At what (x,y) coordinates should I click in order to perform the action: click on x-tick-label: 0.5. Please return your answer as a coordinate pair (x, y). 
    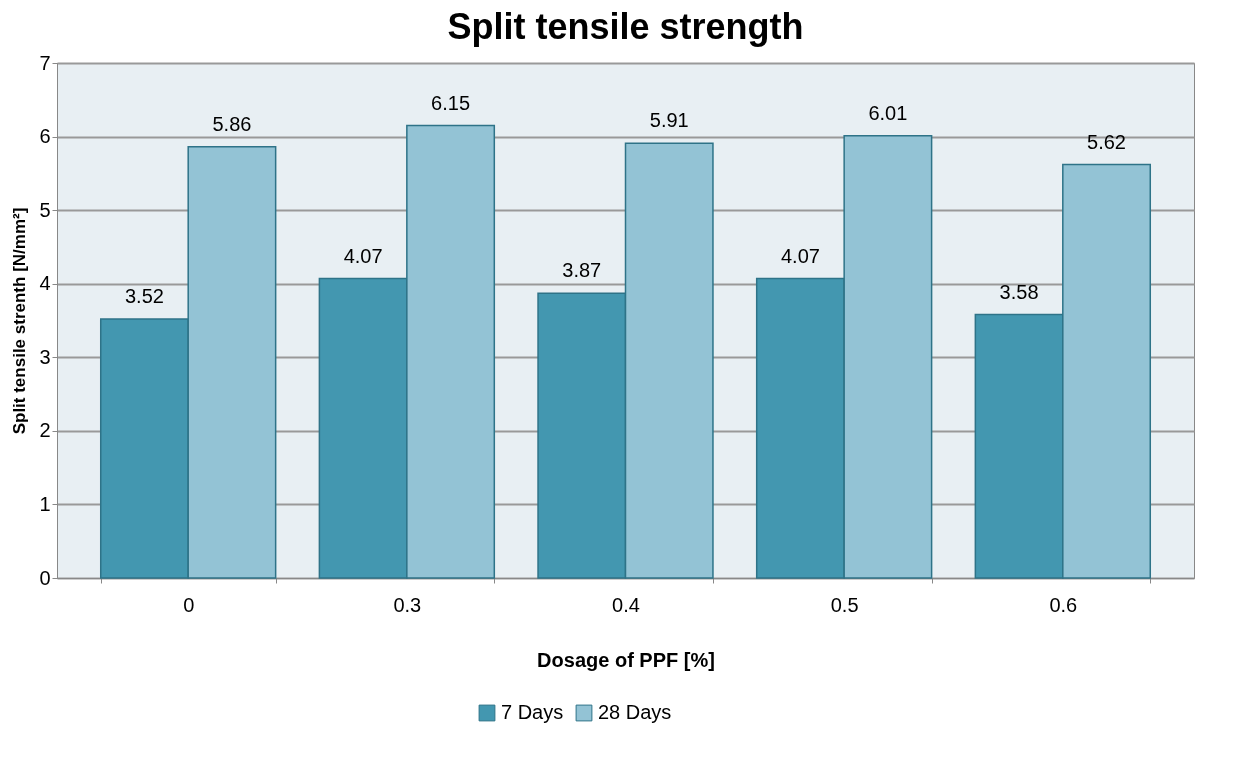
    Looking at the image, I should click on (844, 604).